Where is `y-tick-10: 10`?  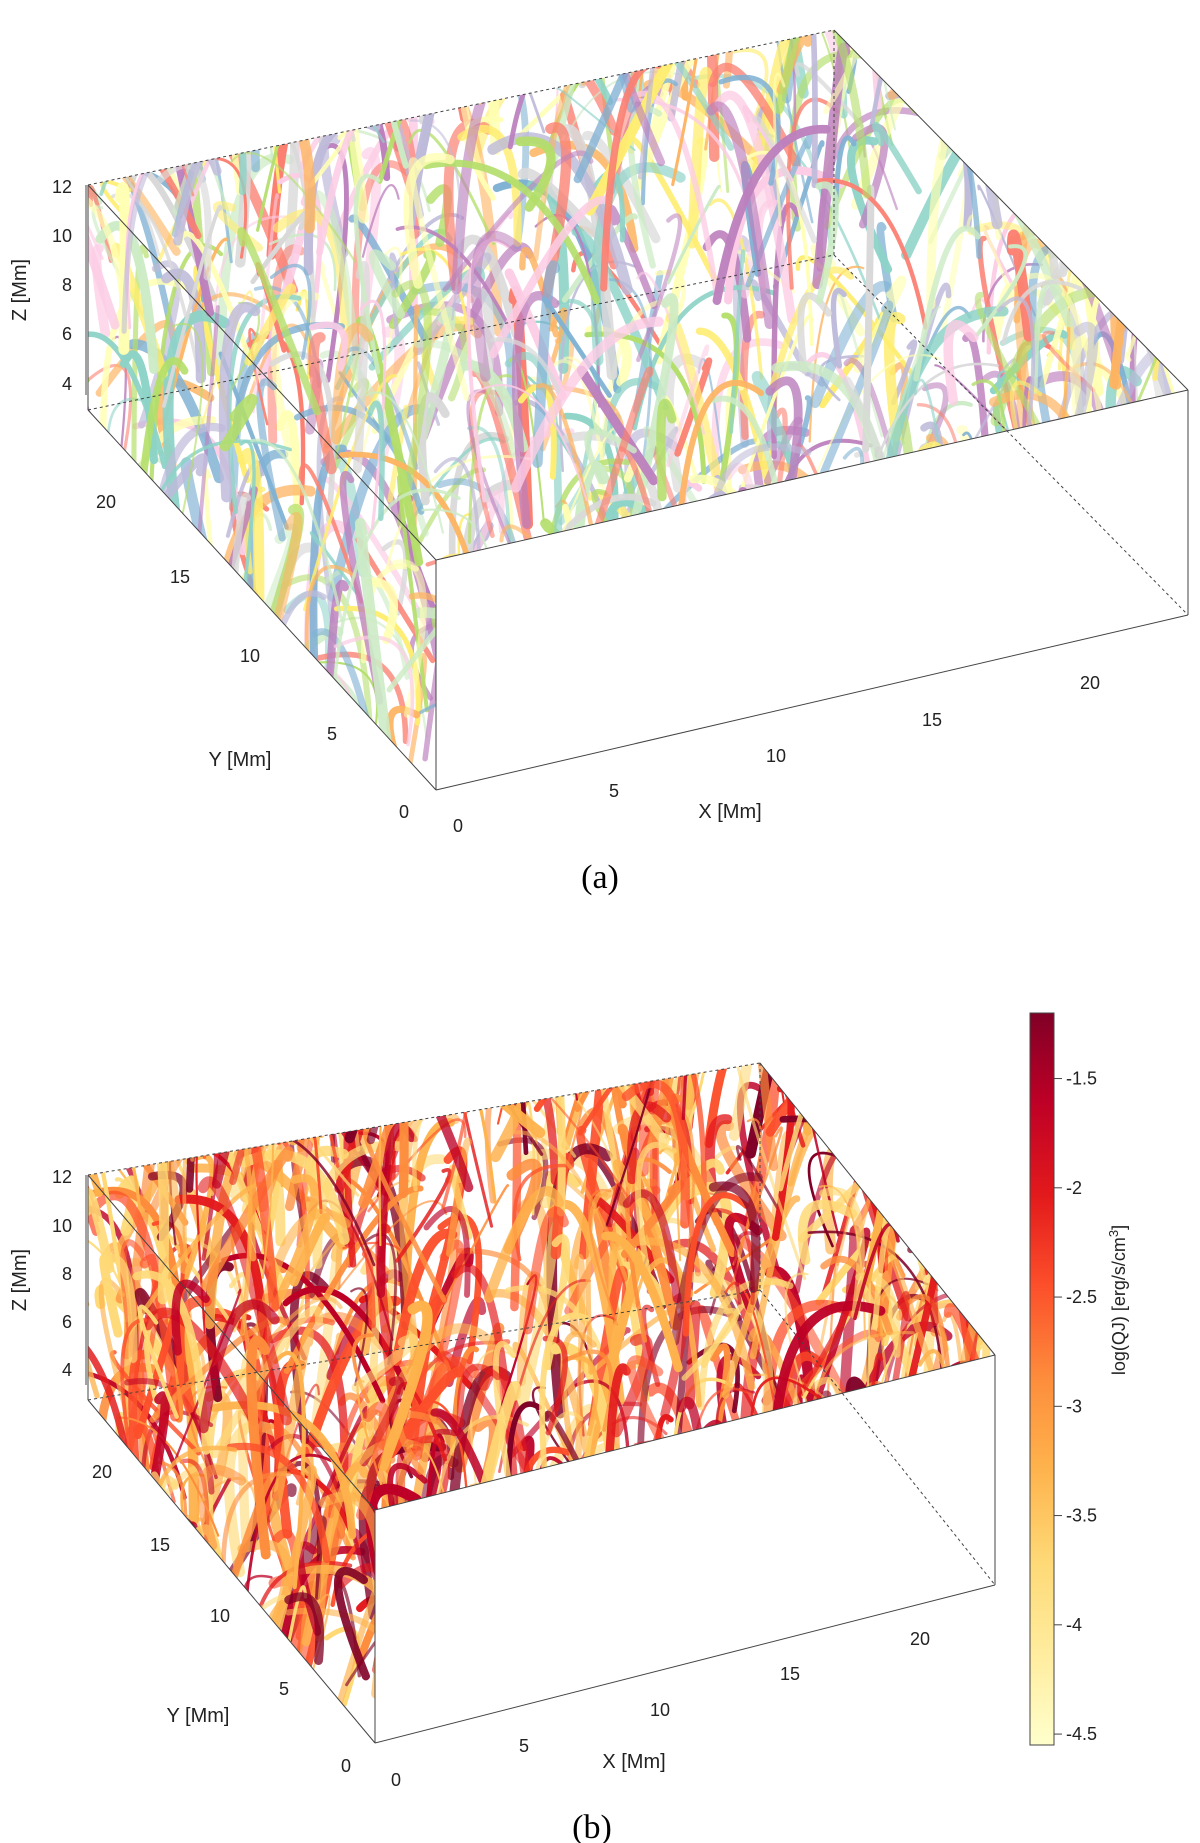
y-tick-10: 10 is located at coordinates (220, 1616).